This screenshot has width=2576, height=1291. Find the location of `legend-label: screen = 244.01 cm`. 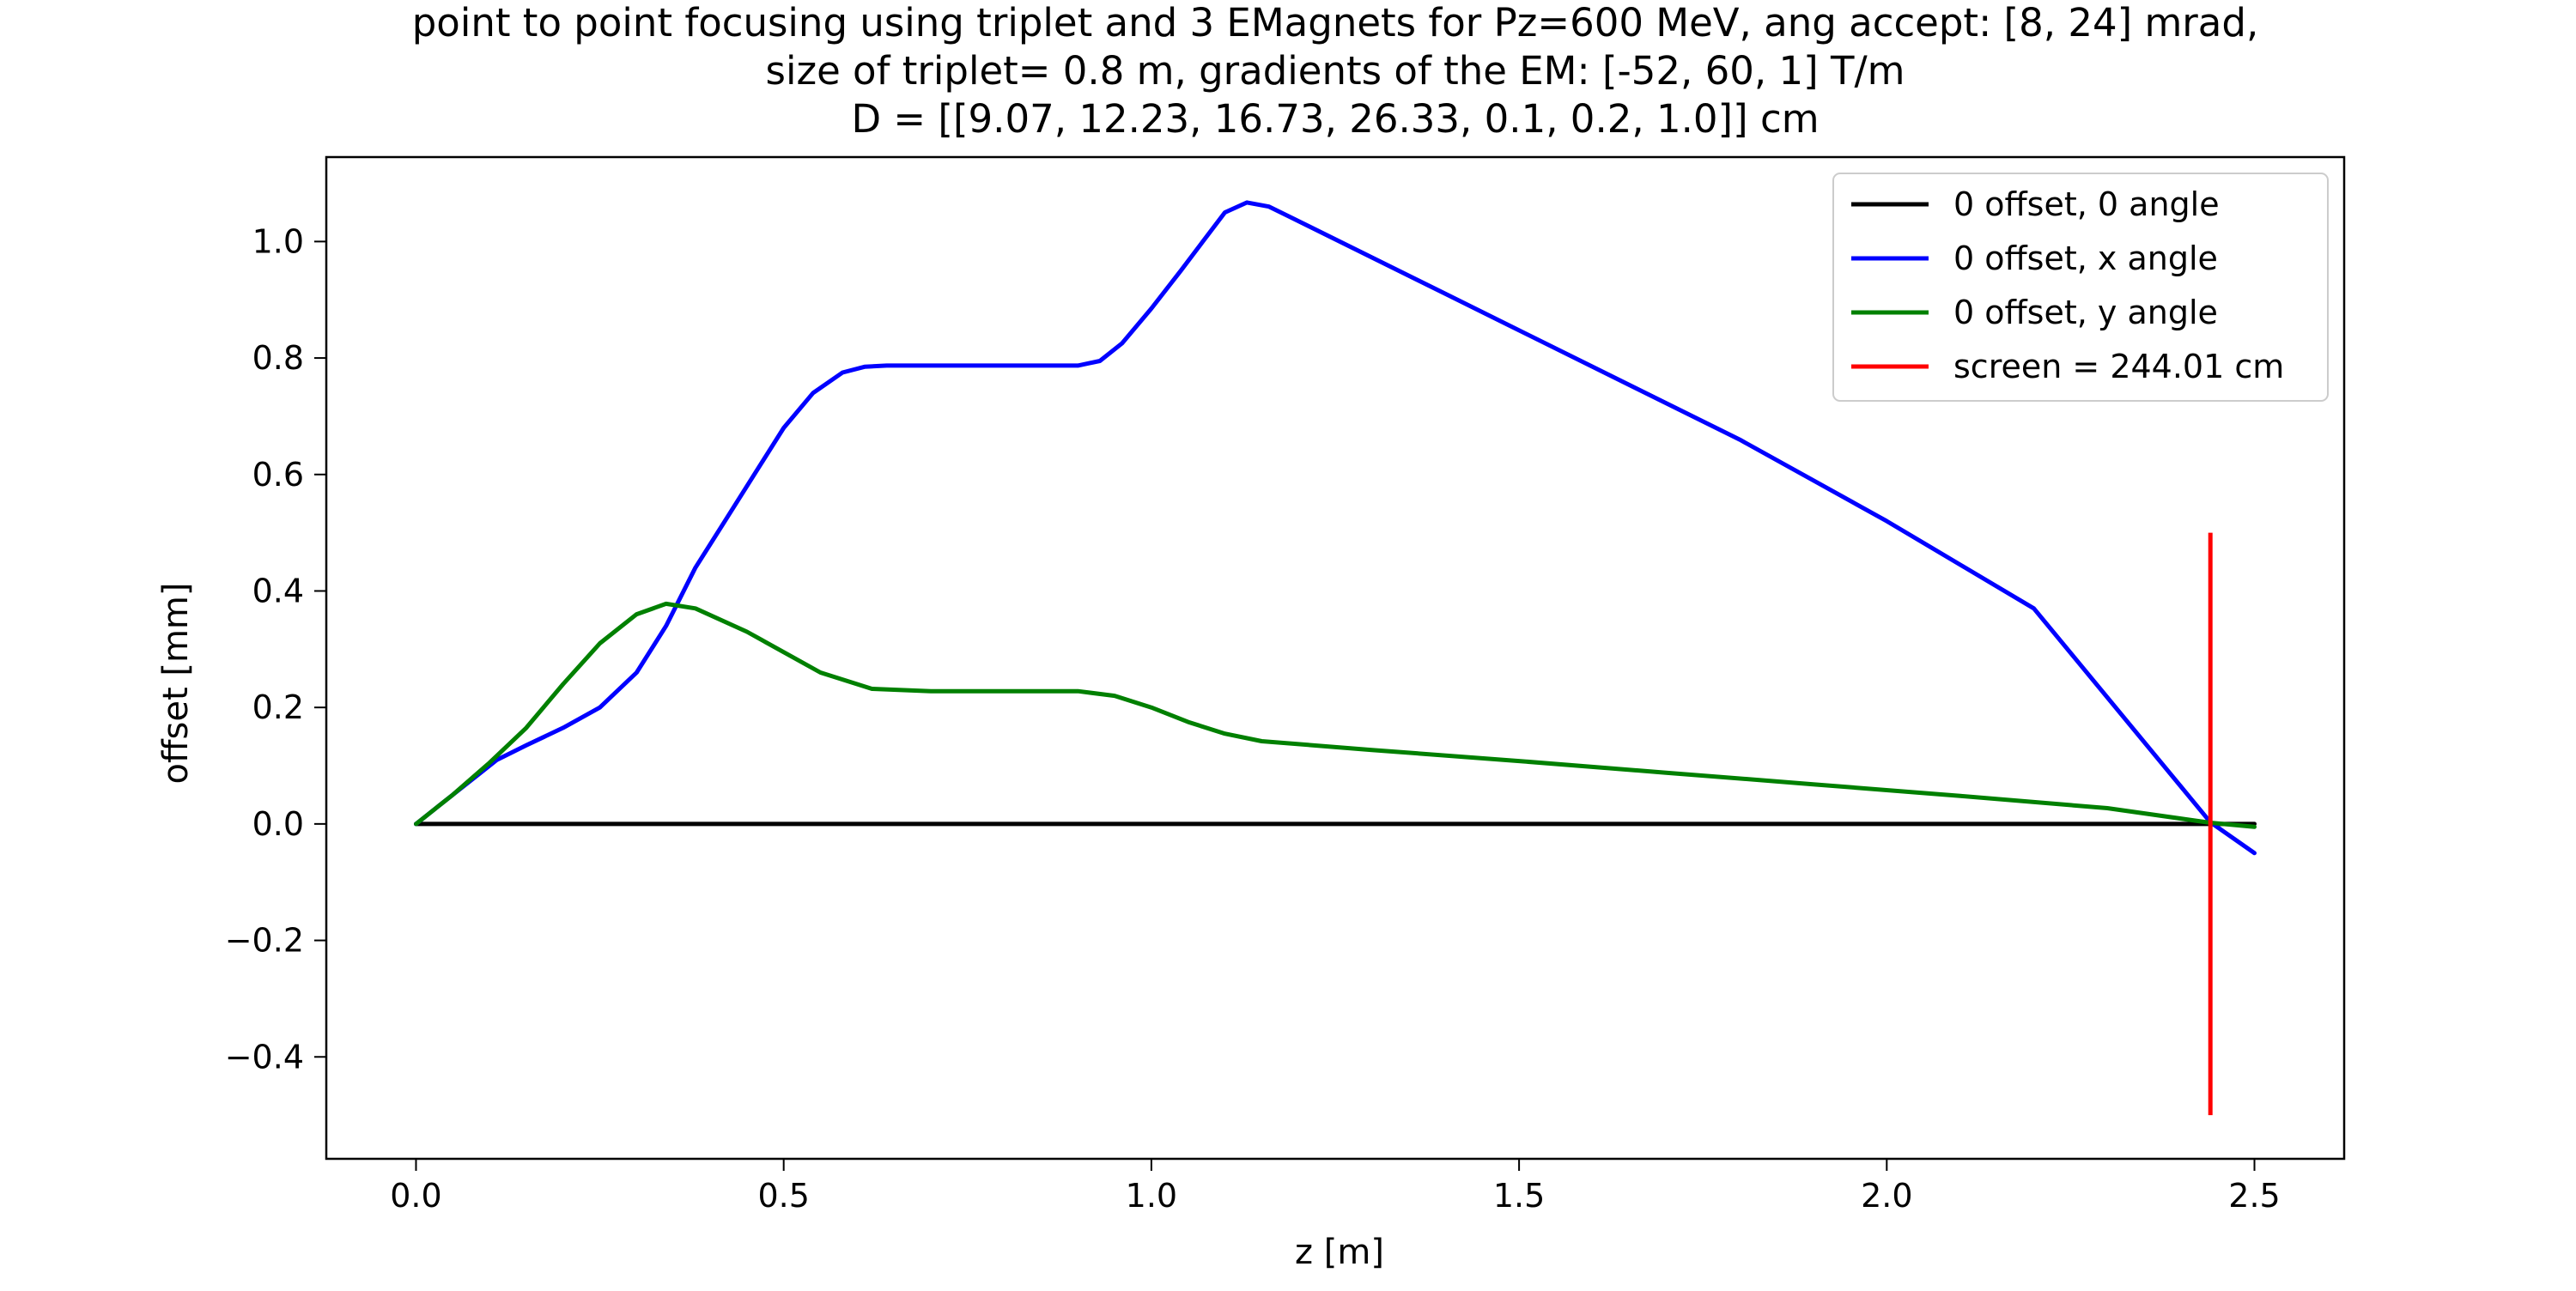

legend-label: screen = 244.01 cm is located at coordinates (2119, 367).